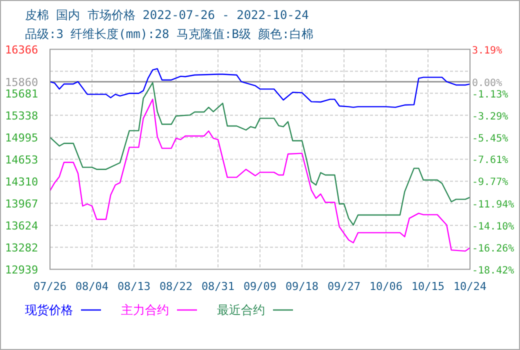 The image size is (520, 350). Describe the element at coordinates (487, 83) in the screenshot. I see `y2-tick-label: 0.00%` at that location.